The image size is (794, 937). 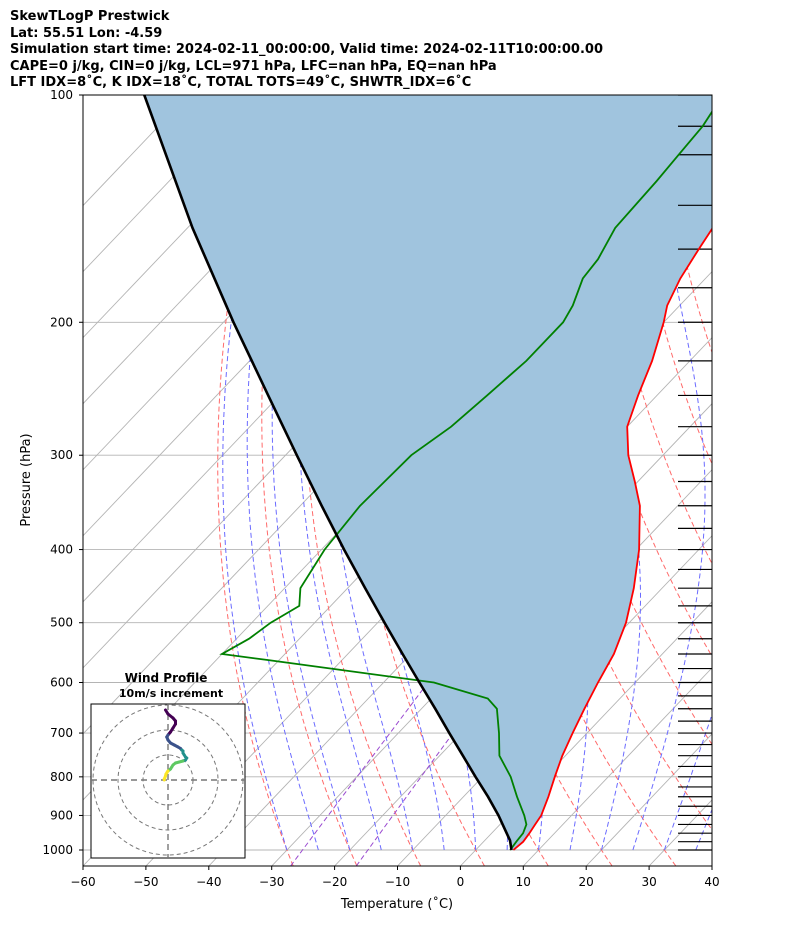 What do you see at coordinates (82, 882) in the screenshot?
I see `x-tick-label: −60` at bounding box center [82, 882].